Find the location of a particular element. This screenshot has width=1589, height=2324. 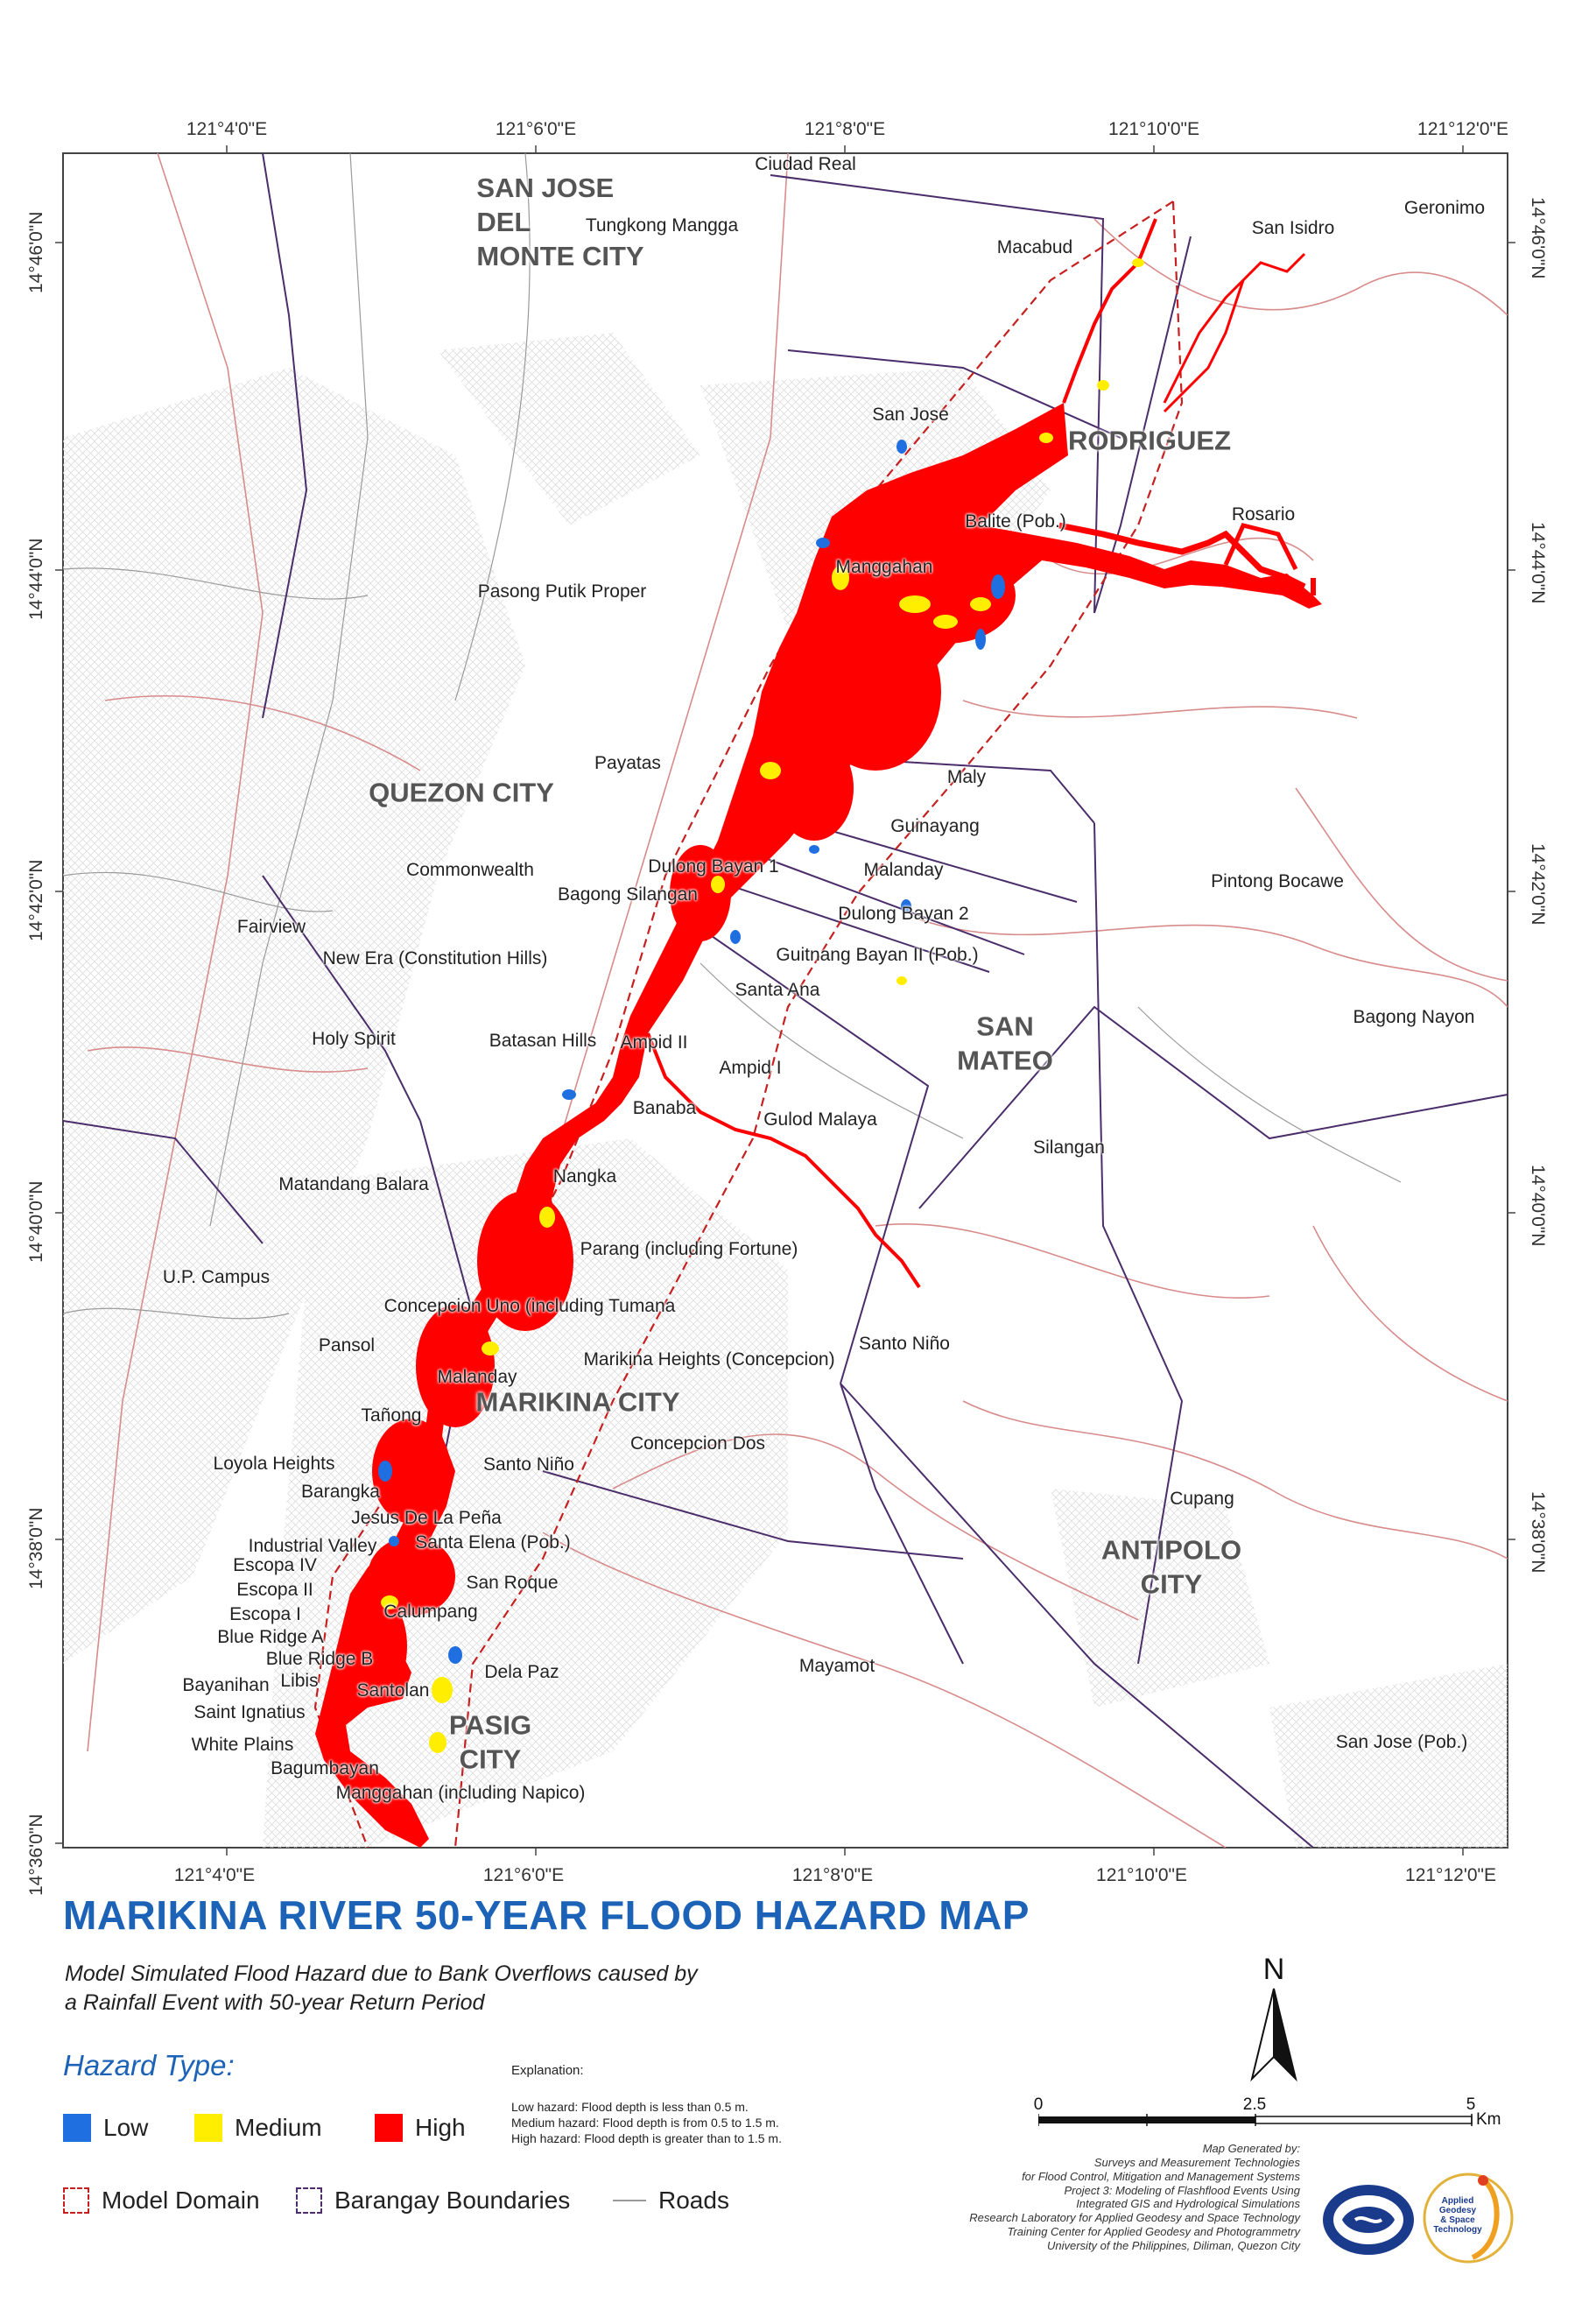

geodesy-logo-icon is located at coordinates (1468, 2218).